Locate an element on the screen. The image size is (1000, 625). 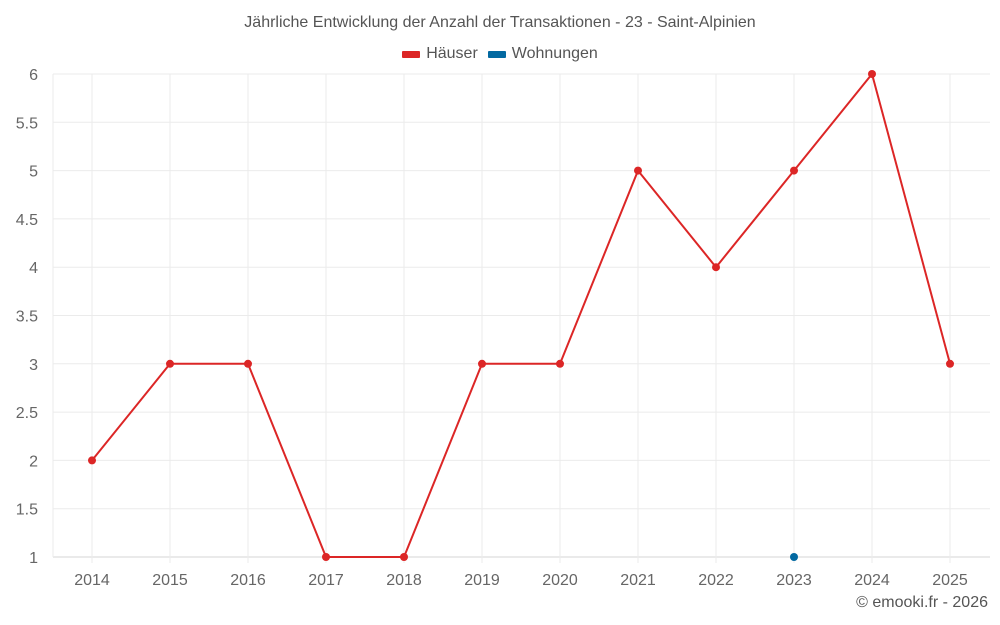
x-tick-label: 2015 is located at coordinates (170, 580).